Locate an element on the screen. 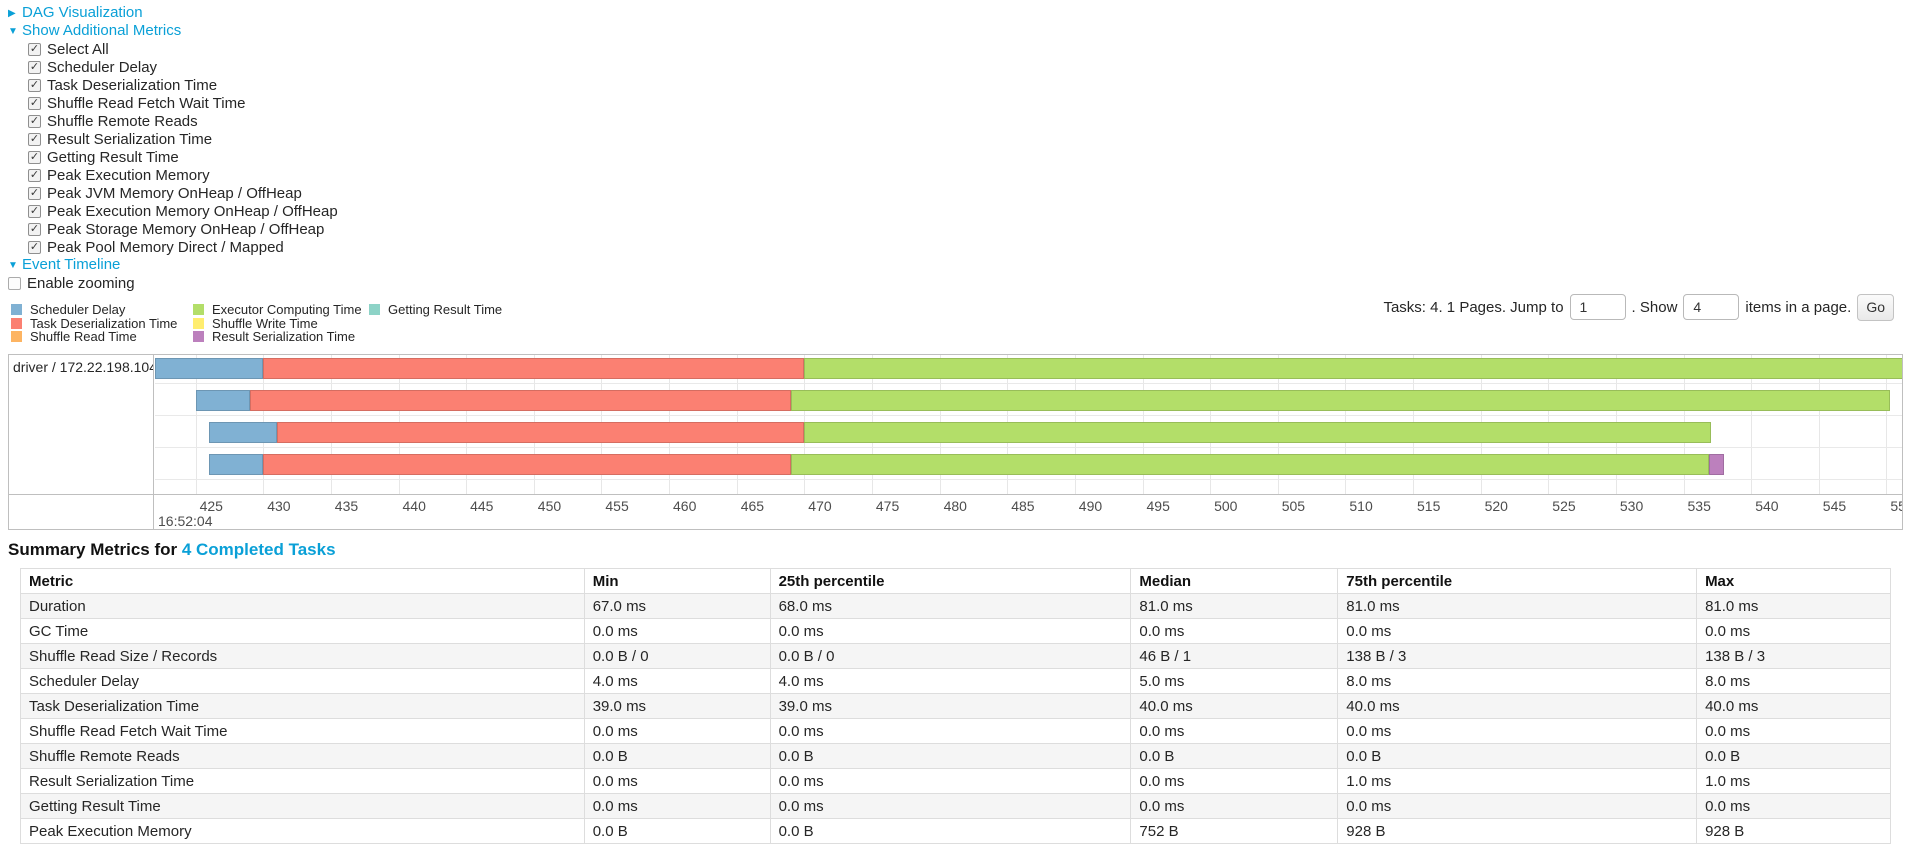  axis-tick-label: 485 is located at coordinates (1023, 506).